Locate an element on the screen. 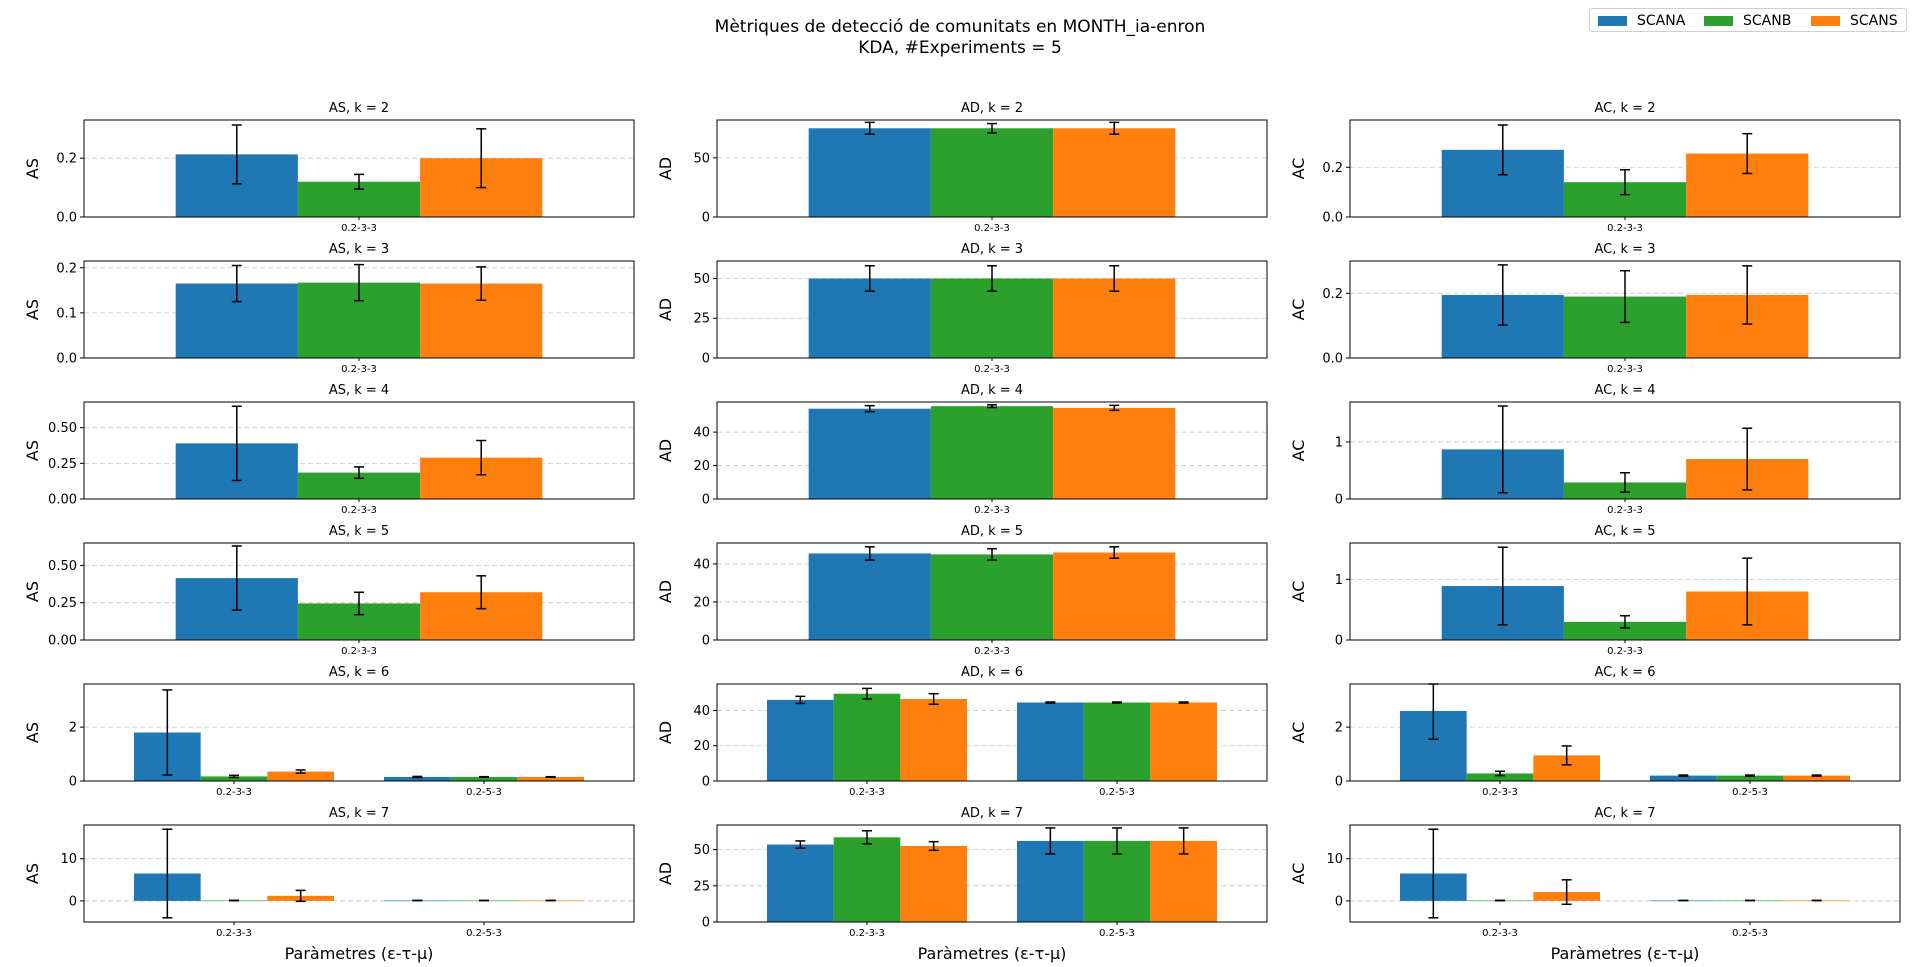 Image resolution: width=1920 pixels, height=967 pixels. legend-label-scana: SCANA is located at coordinates (1661, 21).